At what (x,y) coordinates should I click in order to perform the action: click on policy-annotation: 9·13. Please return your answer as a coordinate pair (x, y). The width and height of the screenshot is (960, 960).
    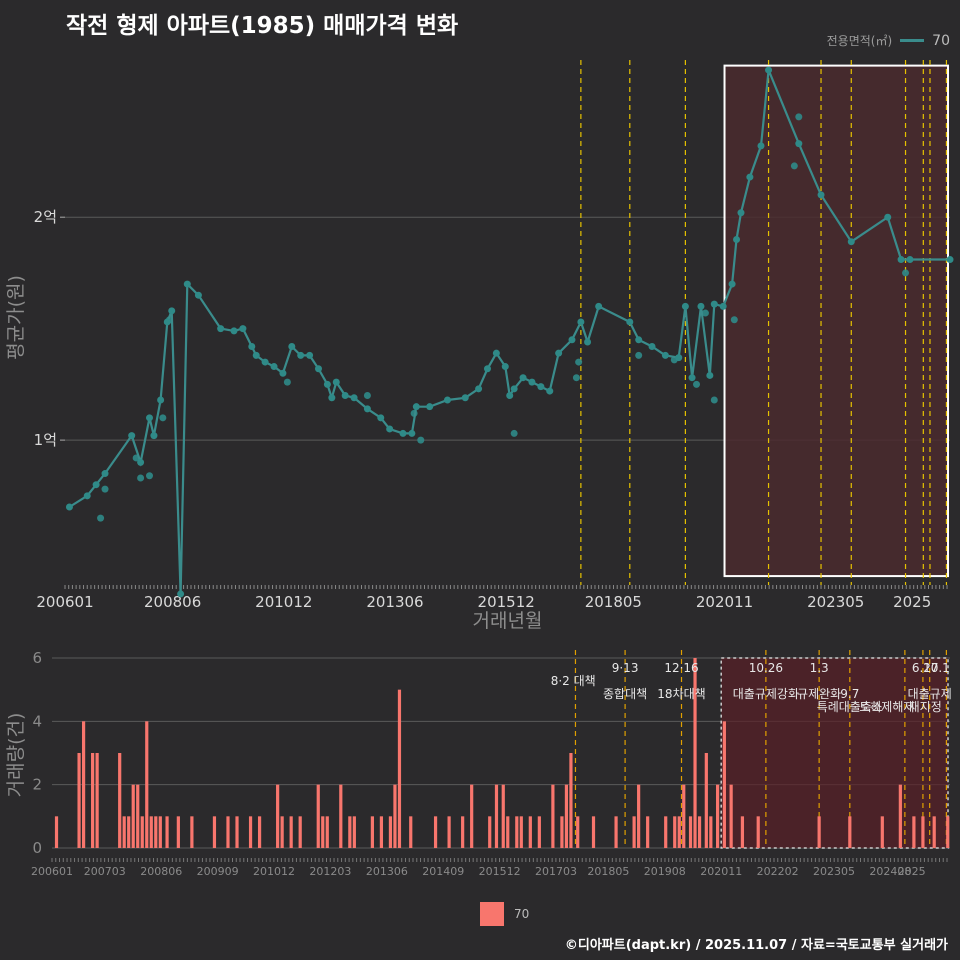
    Looking at the image, I should click on (625, 668).